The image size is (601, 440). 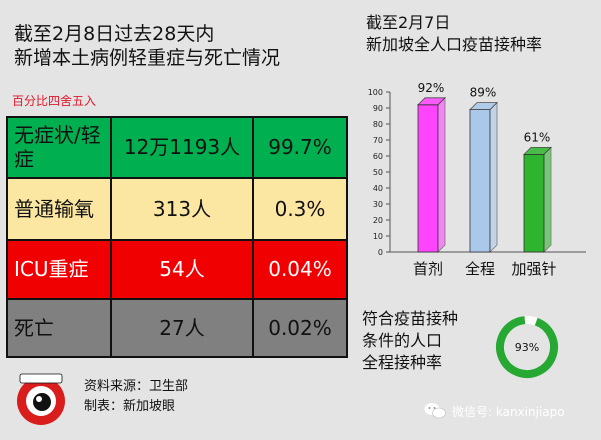 I want to click on y-tick-label: 70, so click(x=378, y=140).